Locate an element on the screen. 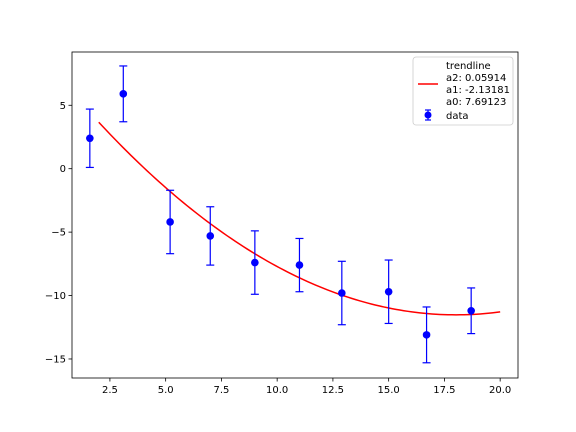 This screenshot has width=576, height=432. y-tick-label: 0 is located at coordinates (63, 169).